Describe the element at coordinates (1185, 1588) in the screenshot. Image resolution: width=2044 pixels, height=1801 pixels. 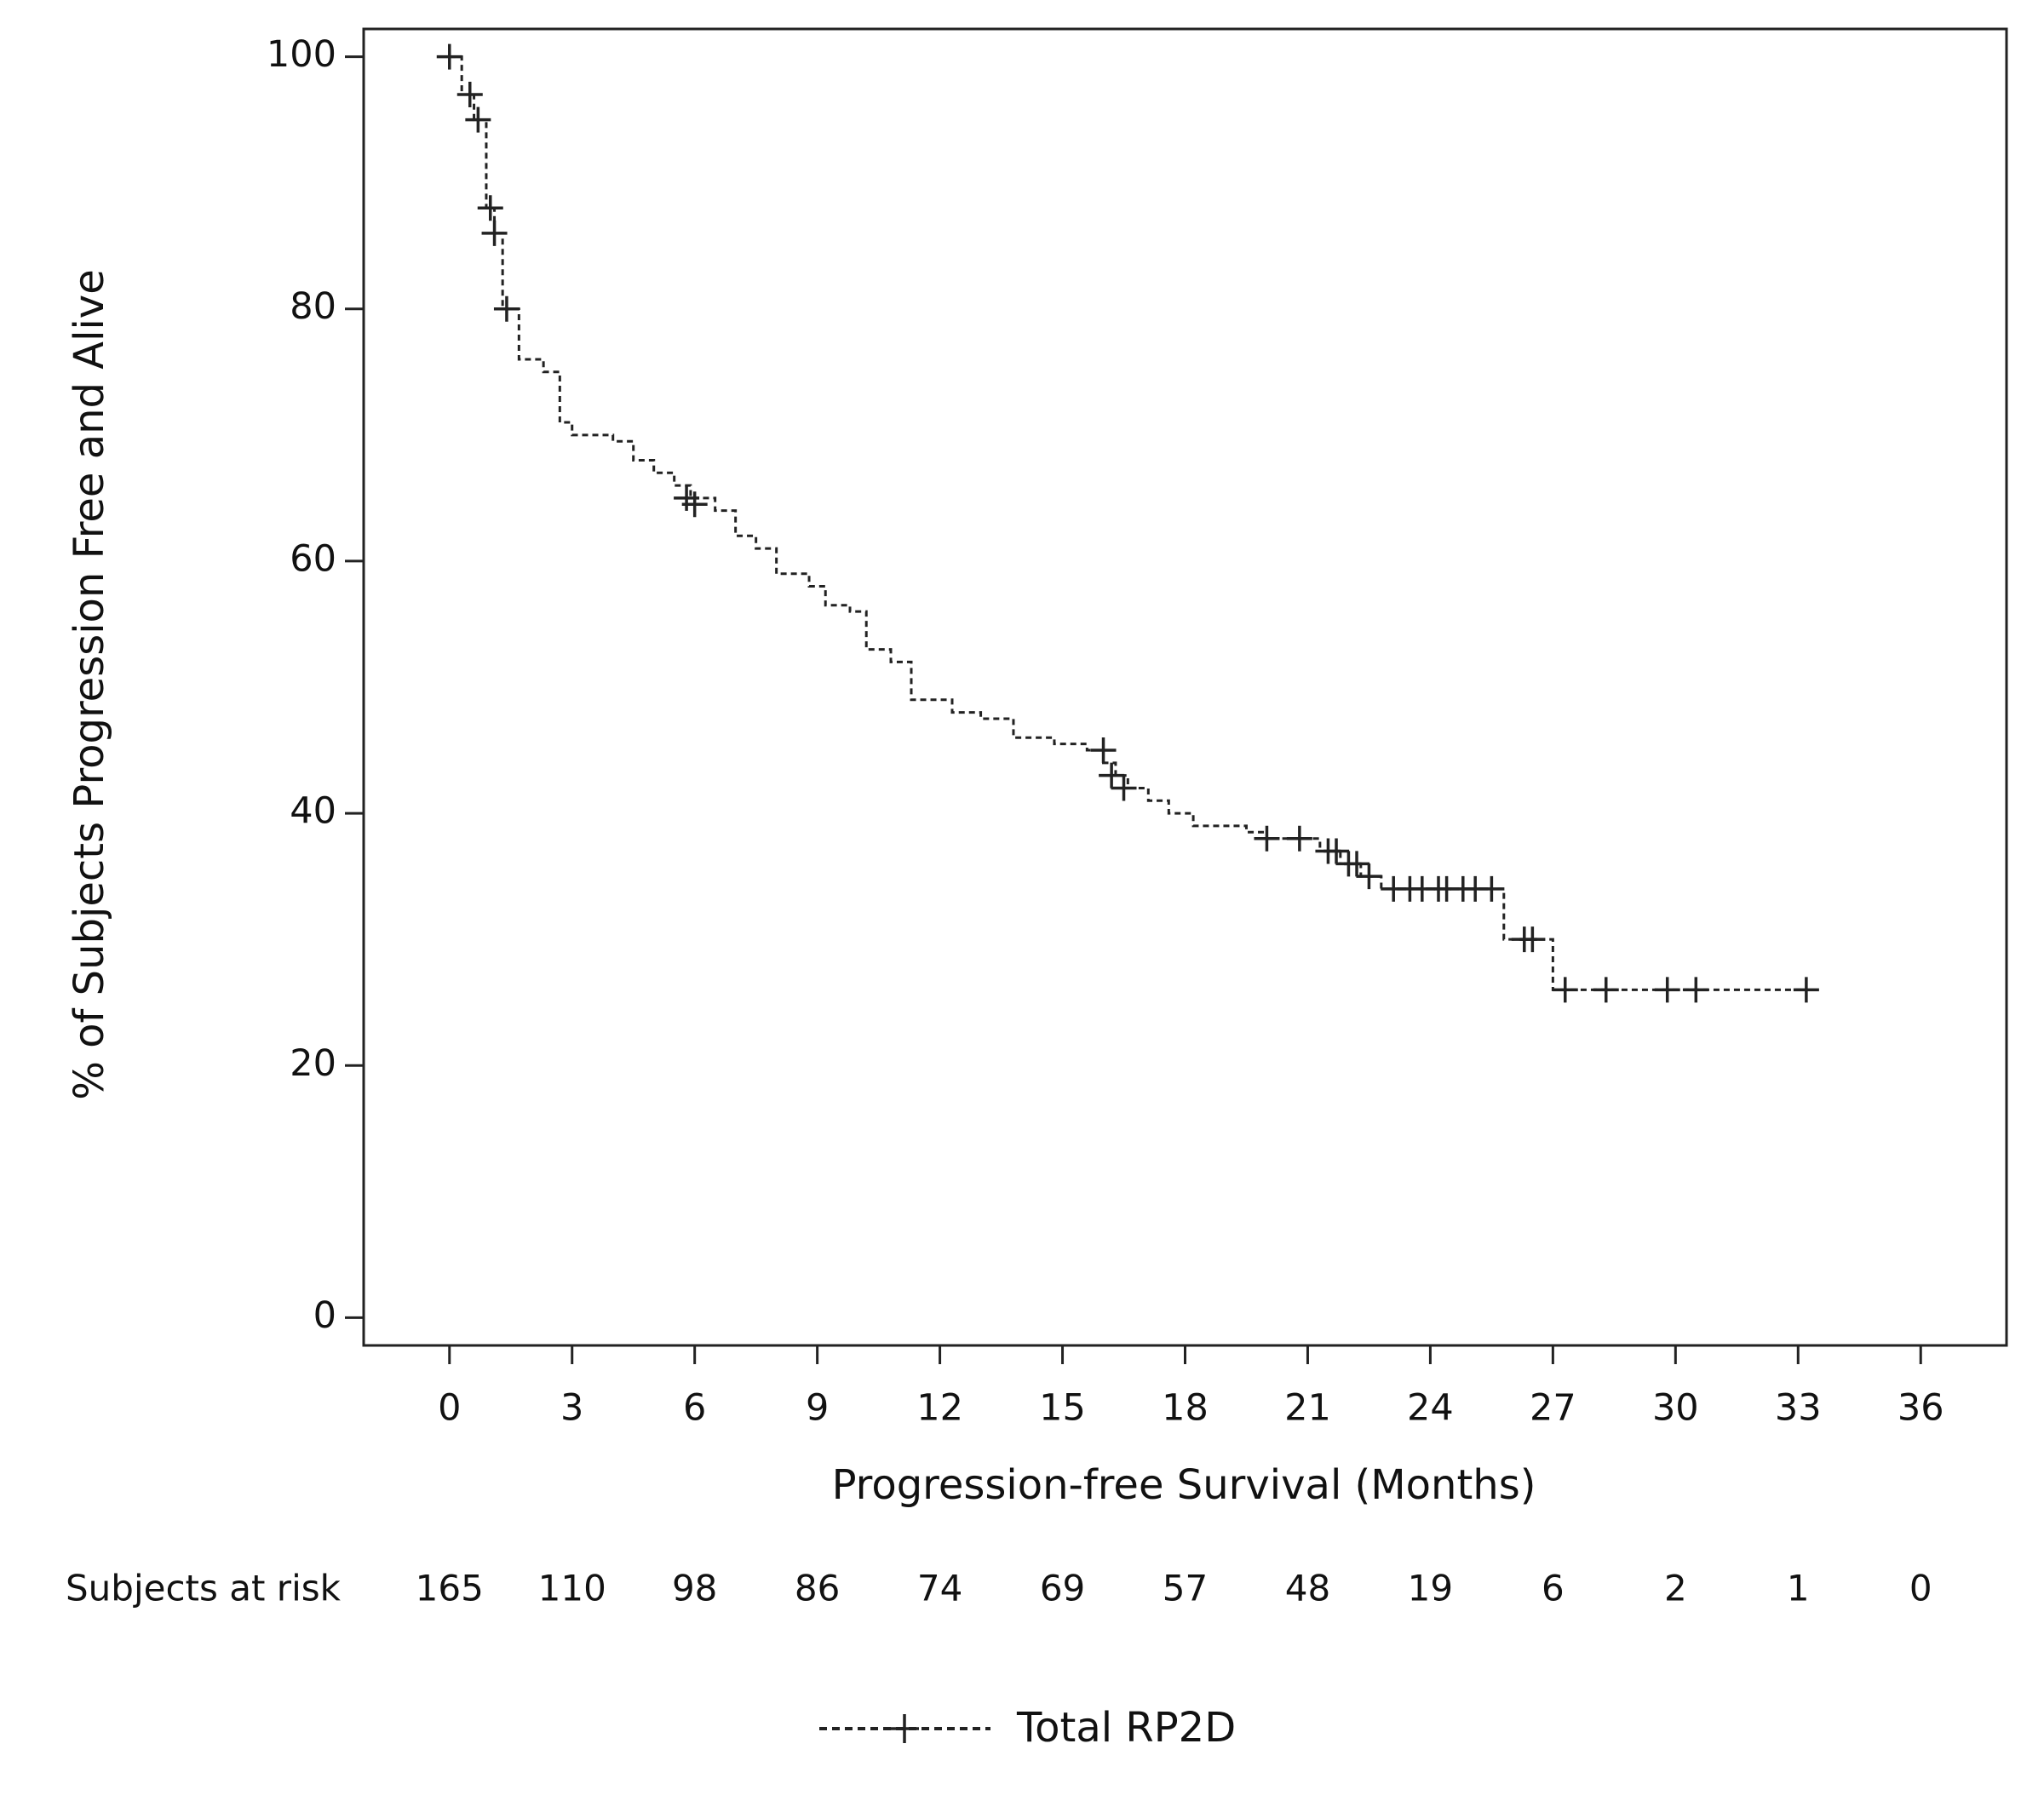
I see `risk-count: 57` at that location.